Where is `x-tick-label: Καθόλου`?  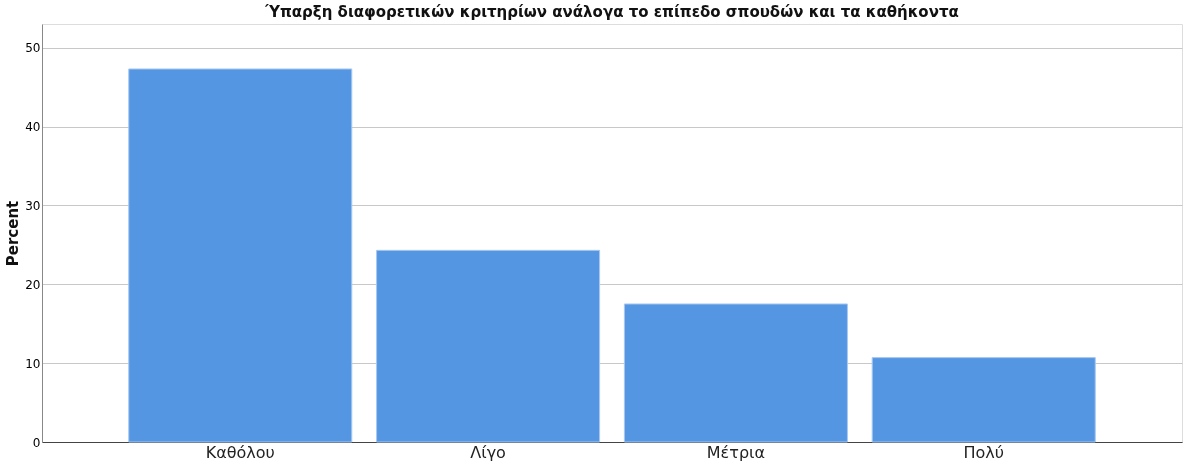 x-tick-label: Καθόλου is located at coordinates (240, 452).